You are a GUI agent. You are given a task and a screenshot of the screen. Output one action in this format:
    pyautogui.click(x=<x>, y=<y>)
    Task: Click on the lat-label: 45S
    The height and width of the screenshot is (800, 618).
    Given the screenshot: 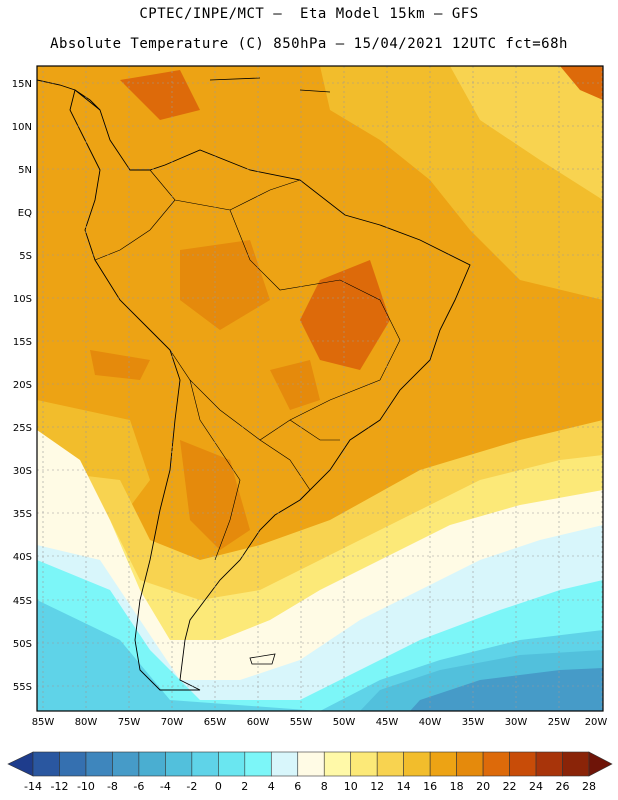 What is the action you would take?
    pyautogui.click(x=22, y=601)
    